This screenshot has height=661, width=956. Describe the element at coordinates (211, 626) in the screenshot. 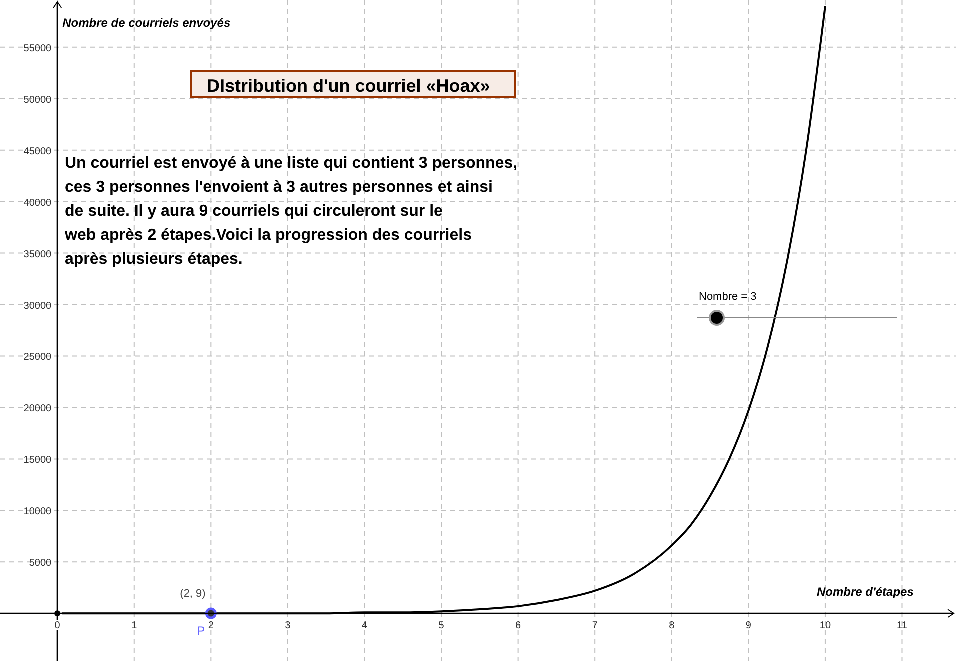

I see `x-tick-label: 2` at that location.